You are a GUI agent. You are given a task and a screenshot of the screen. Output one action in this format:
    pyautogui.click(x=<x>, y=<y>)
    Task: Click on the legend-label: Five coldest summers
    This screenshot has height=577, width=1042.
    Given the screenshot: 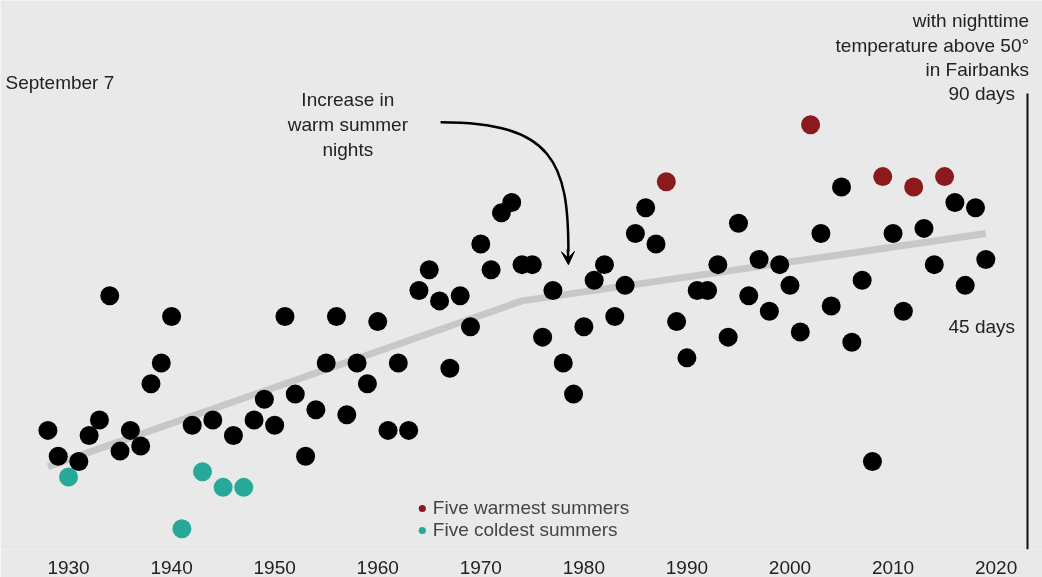 What is the action you would take?
    pyautogui.click(x=525, y=530)
    